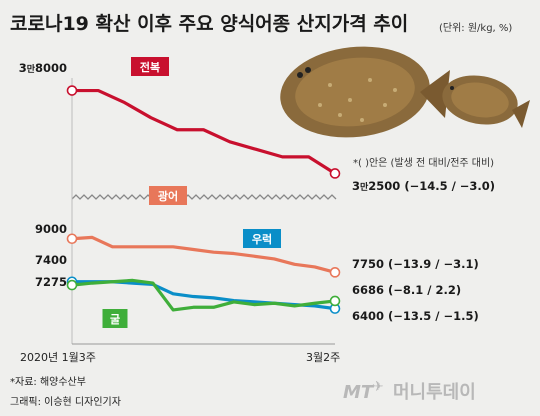  What do you see at coordinates (434, 392) in the screenshot?
I see `brand-name: 머니투데이` at bounding box center [434, 392].